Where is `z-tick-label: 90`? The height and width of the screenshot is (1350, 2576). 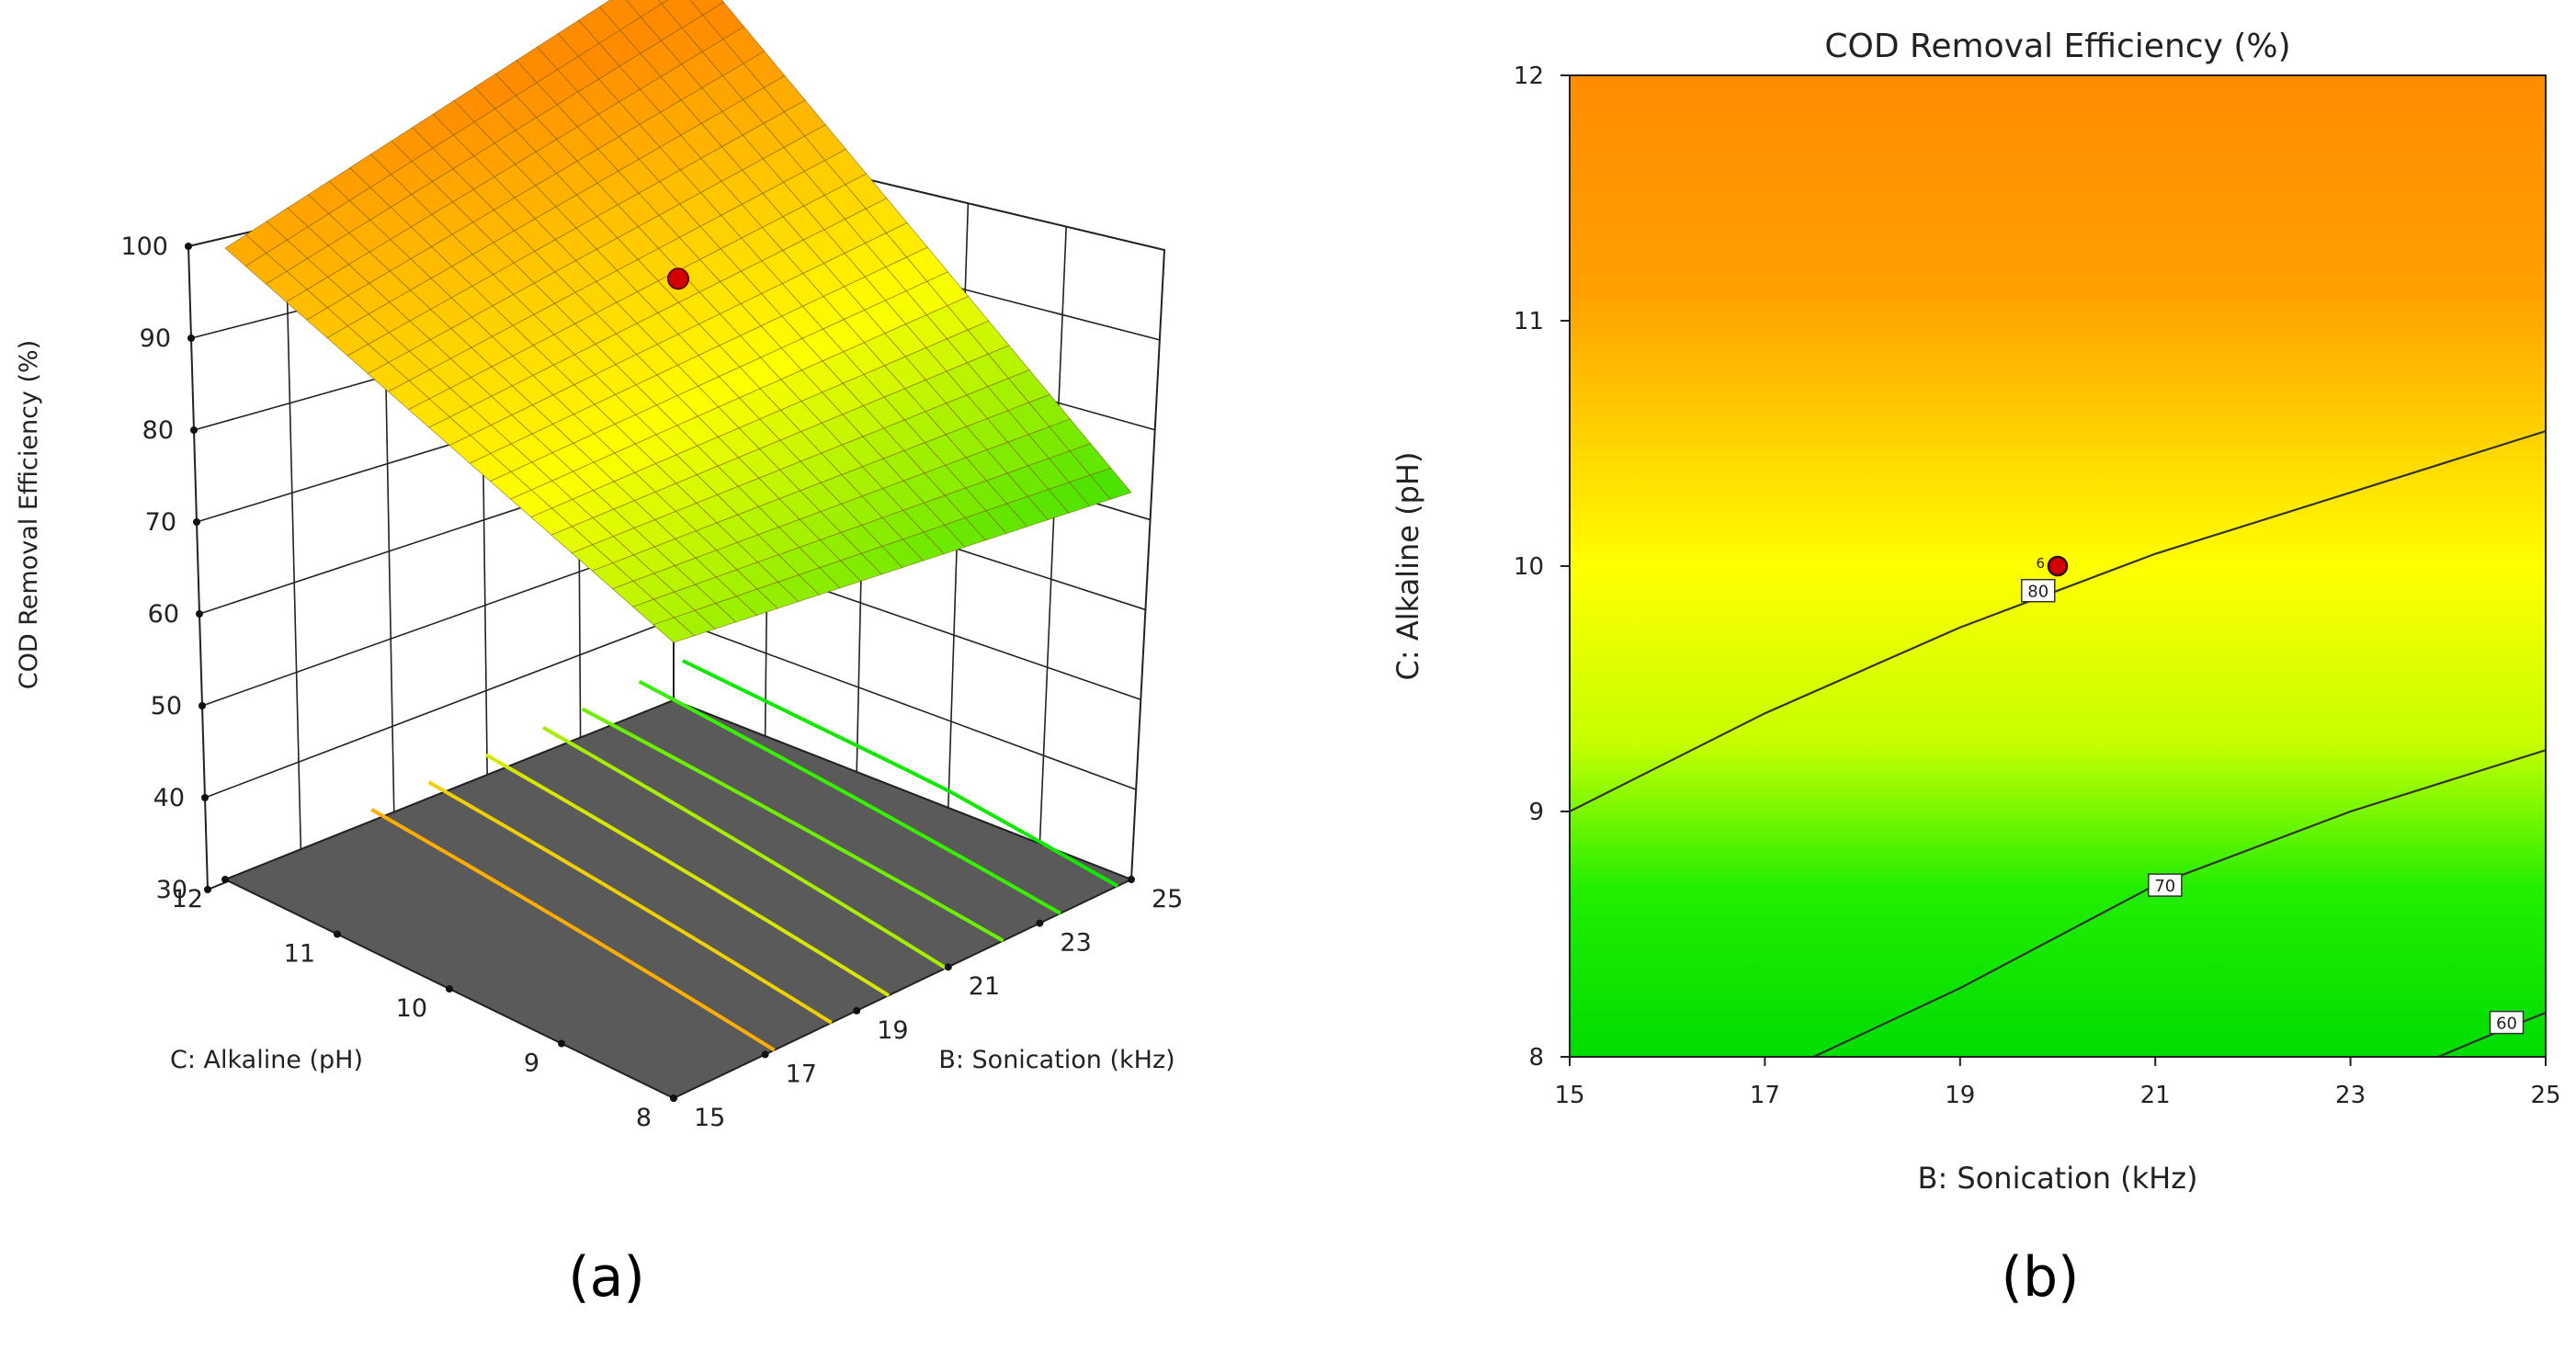
z-tick-label: 90 is located at coordinates (155, 338).